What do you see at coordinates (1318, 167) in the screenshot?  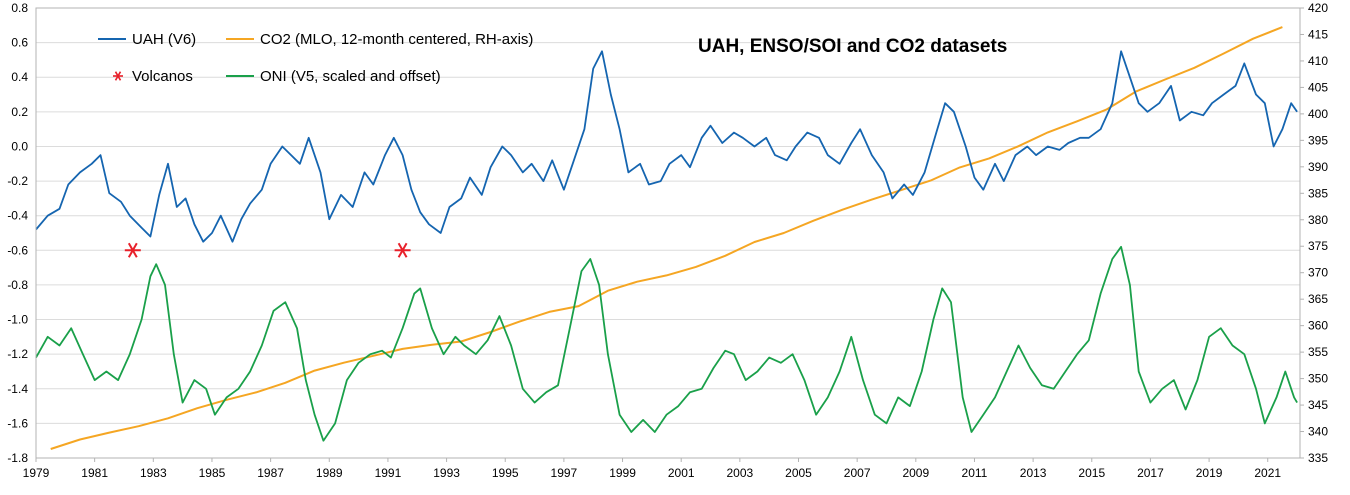 I see `y-right-tick-label: 390` at bounding box center [1318, 167].